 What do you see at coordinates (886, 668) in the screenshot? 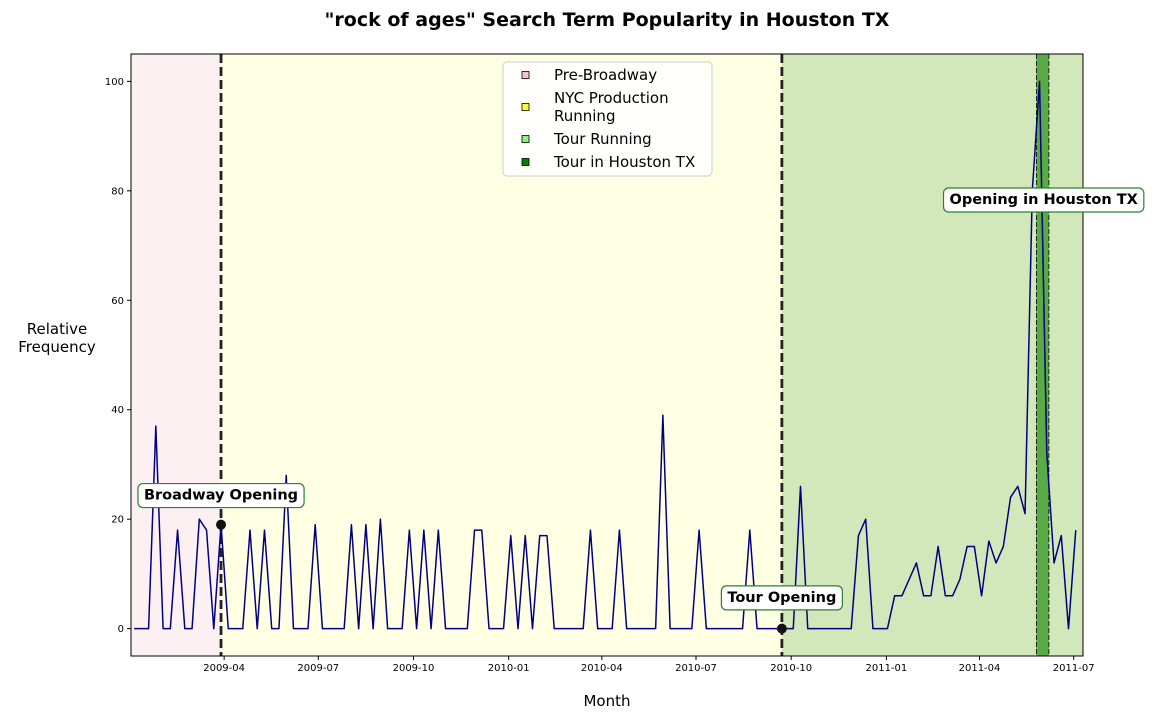
I see `x-tick-label-7: 2011-01` at bounding box center [886, 668].